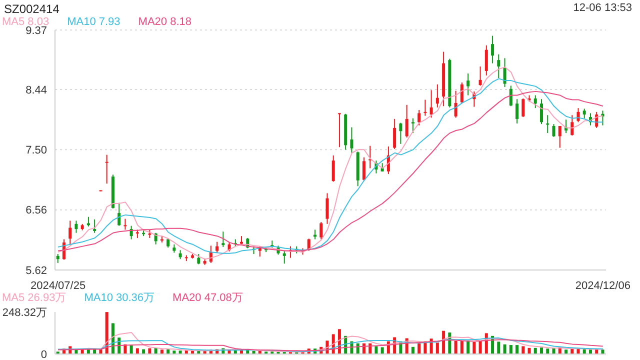 The image size is (640, 360). Describe the element at coordinates (24, 312) in the screenshot. I see `y-tick-label: 248.32万` at that location.